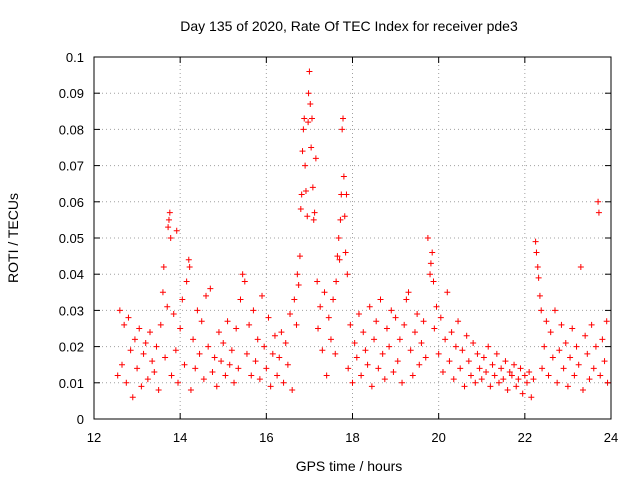 This screenshot has height=480, width=640. I want to click on x-tick-label: 12, so click(94, 437).